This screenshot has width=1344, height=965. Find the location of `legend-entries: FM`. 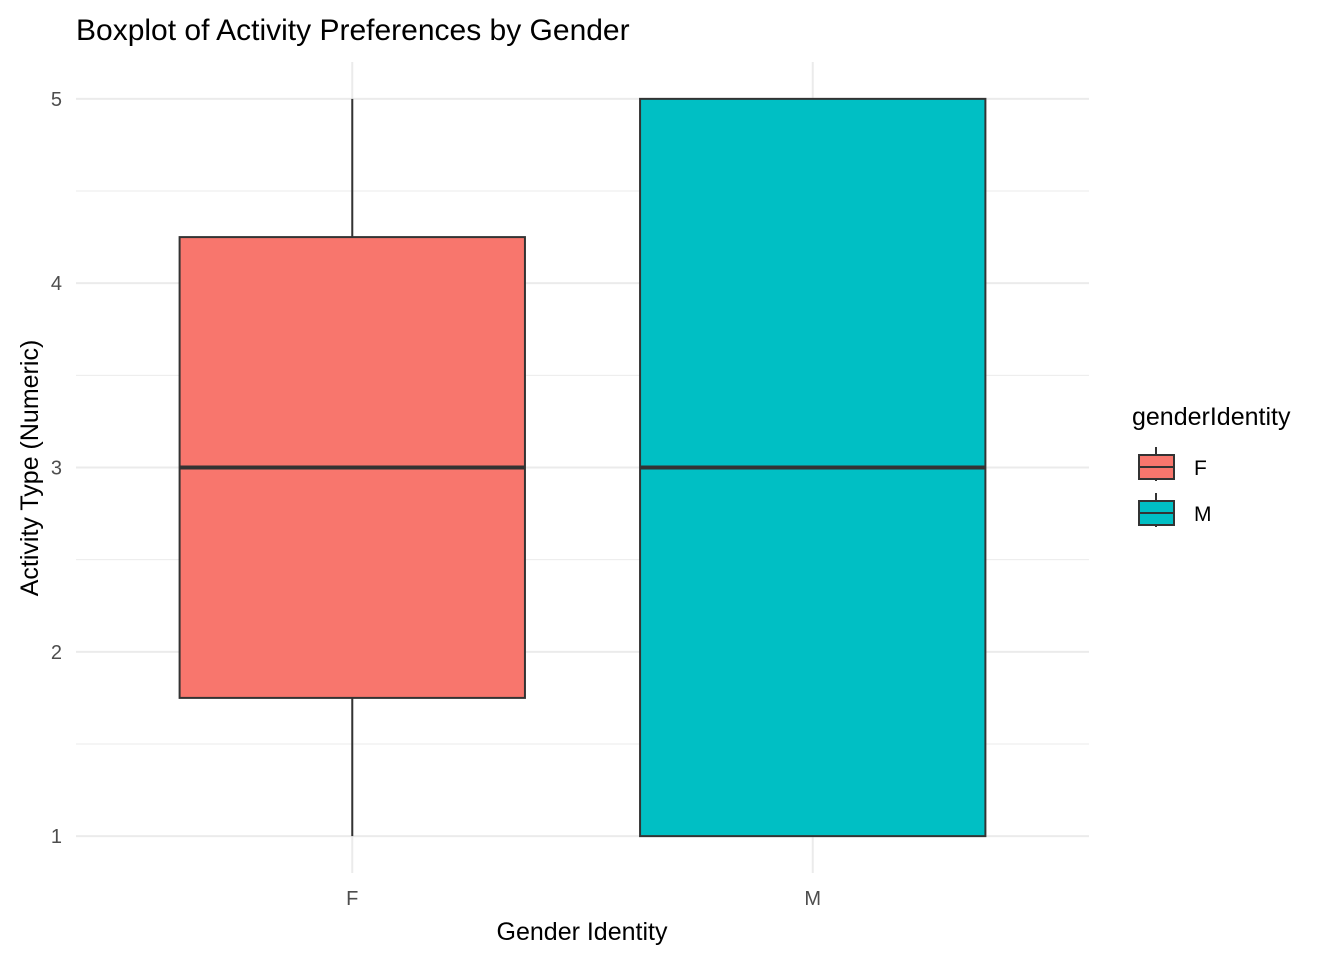

legend-entries: FM is located at coordinates (1175, 487).